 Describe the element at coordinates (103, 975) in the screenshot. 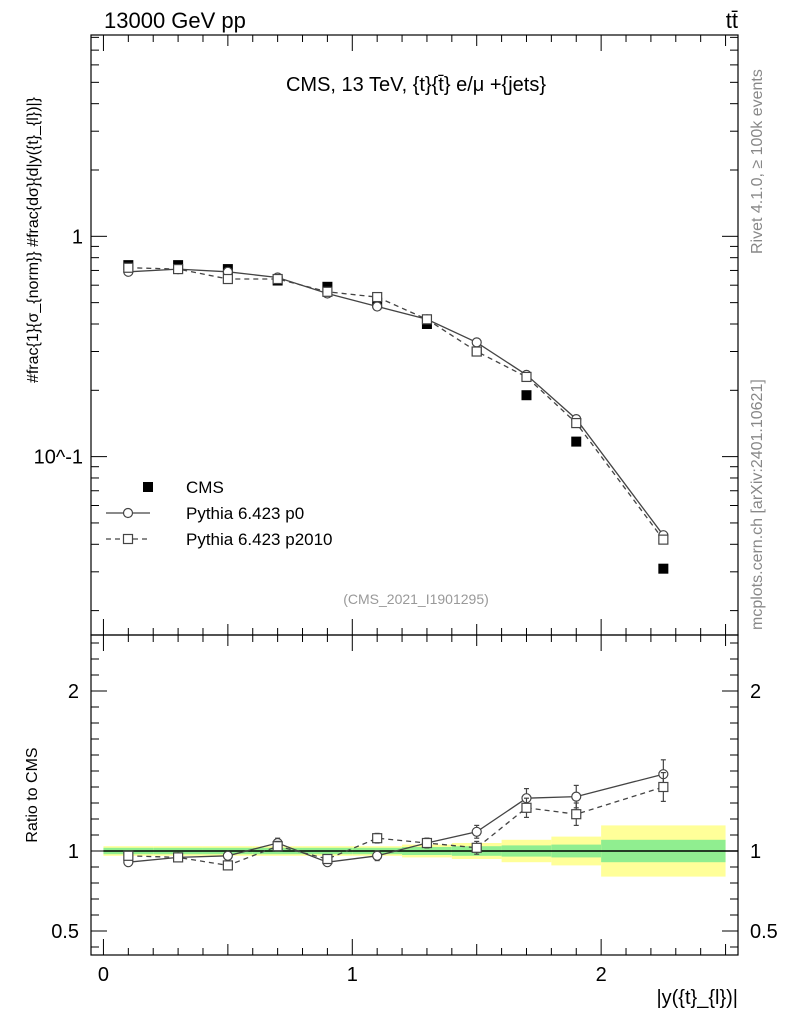

I see `x-tick-label: 0` at that location.